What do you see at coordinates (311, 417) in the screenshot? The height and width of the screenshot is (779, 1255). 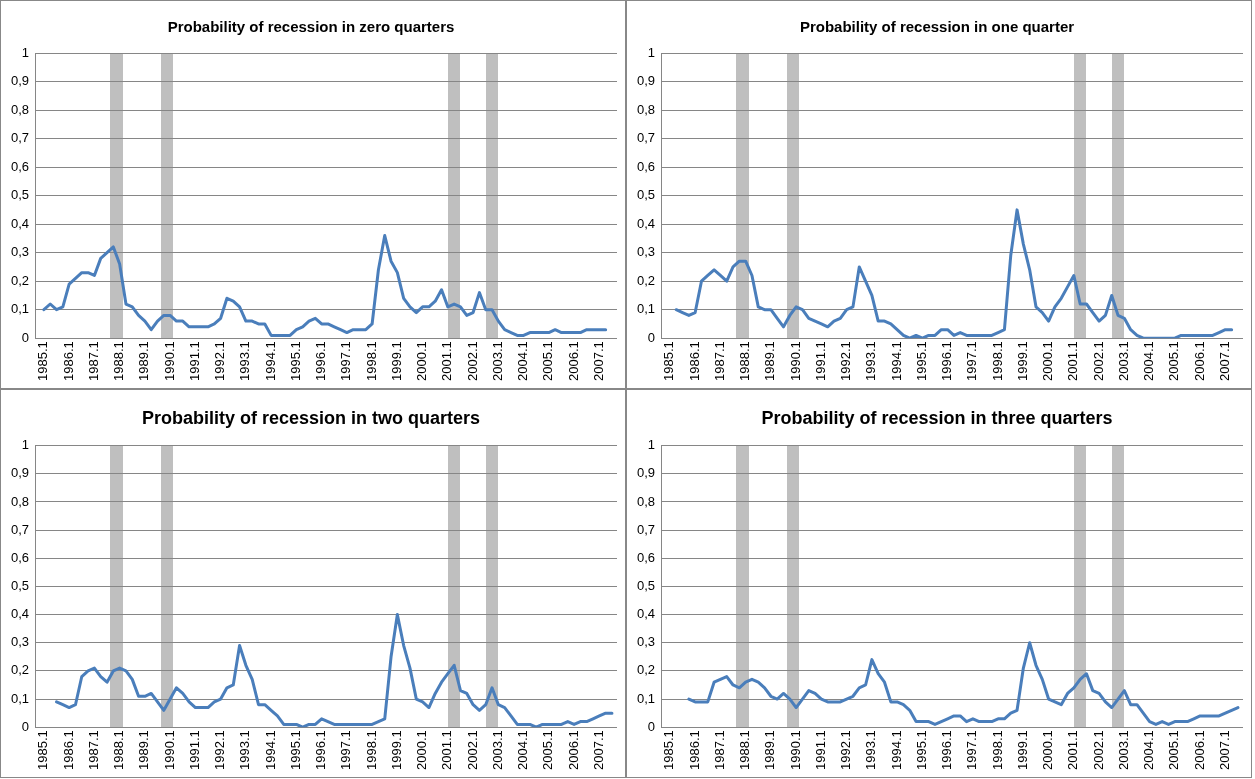 I see `chart-title: Probability of recession in two quarters` at bounding box center [311, 417].